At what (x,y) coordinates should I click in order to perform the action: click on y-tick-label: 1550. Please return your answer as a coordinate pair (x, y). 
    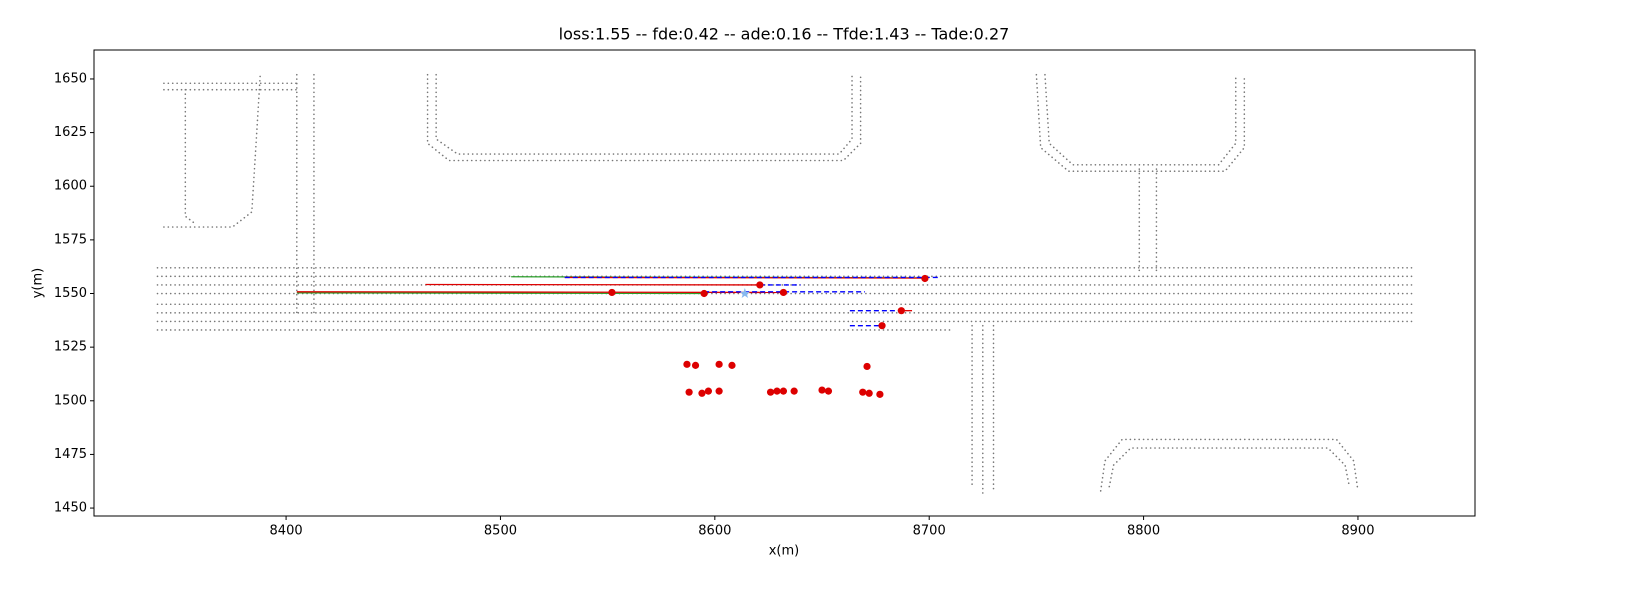
    Looking at the image, I should click on (70, 293).